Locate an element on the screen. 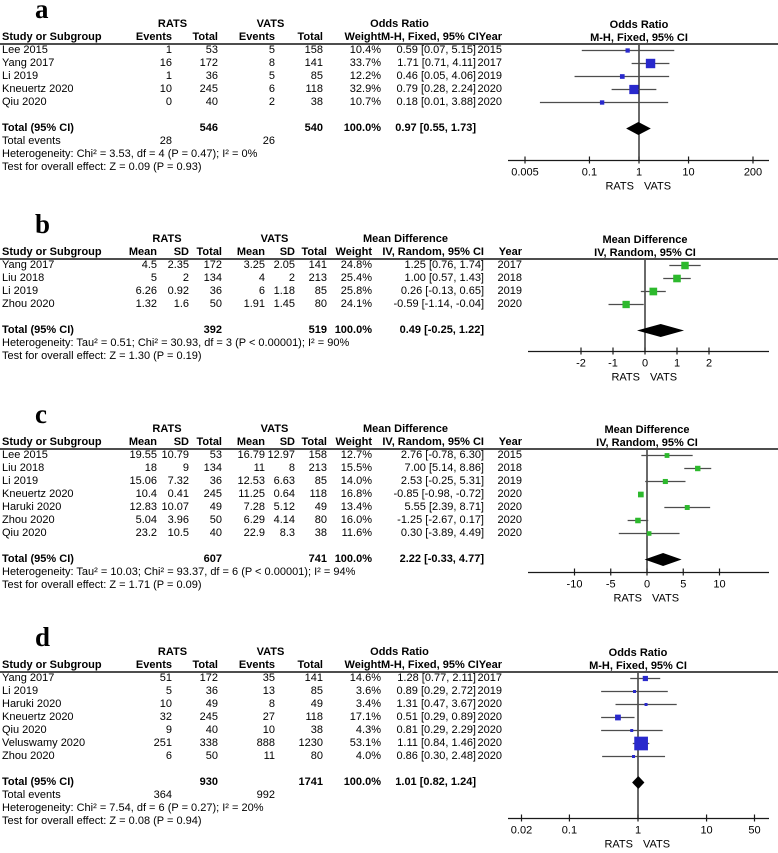  year-value: 2015 is located at coordinates (489, 50).